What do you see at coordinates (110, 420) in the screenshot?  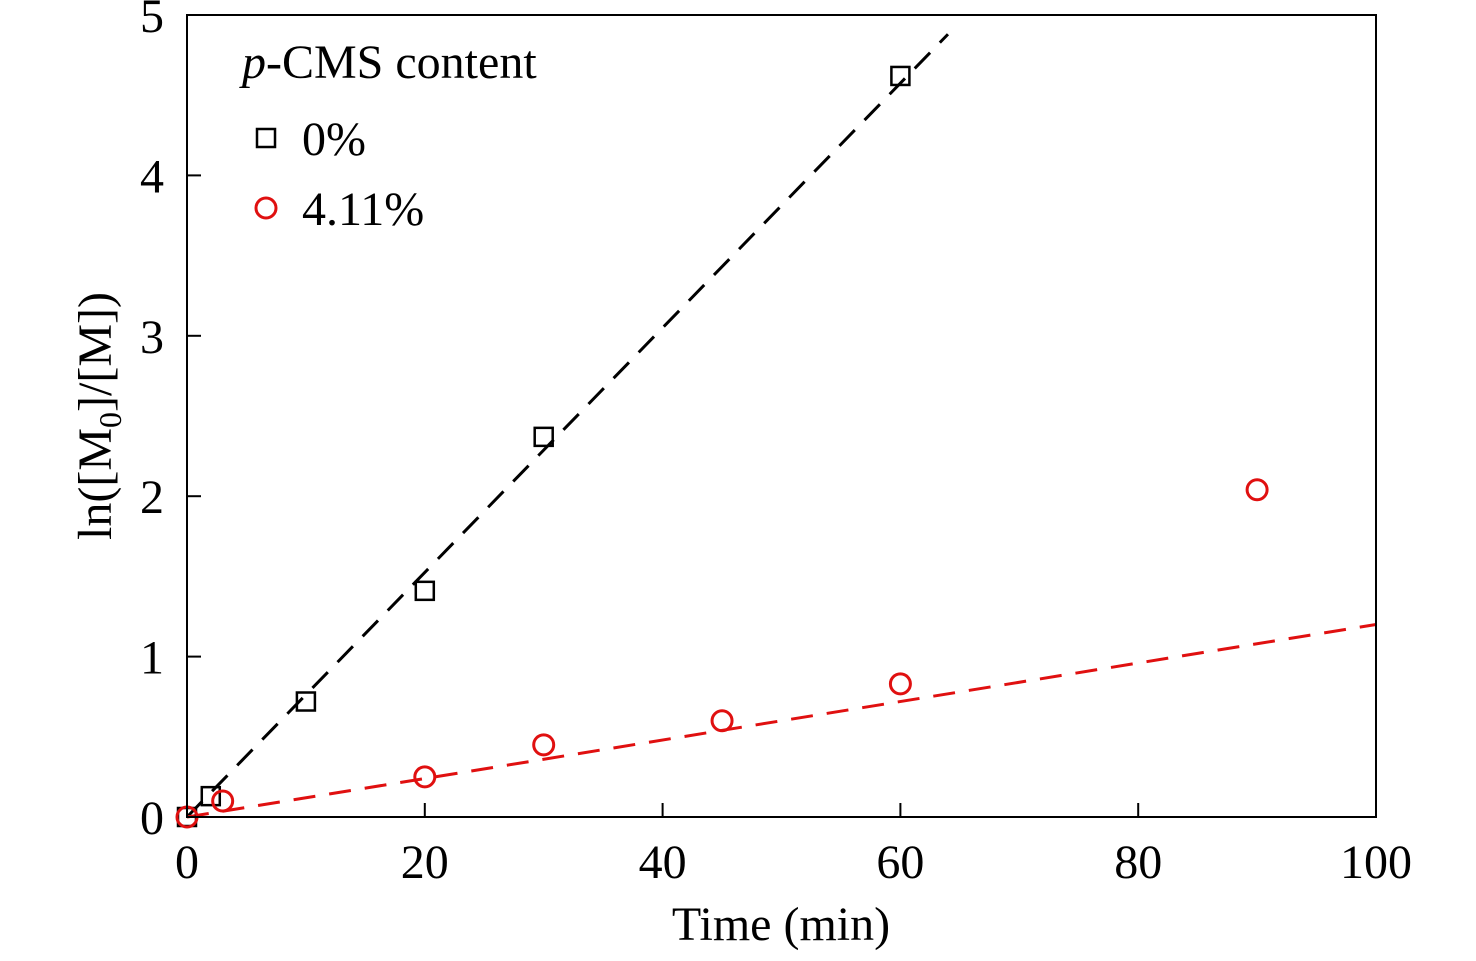 I see `y-axis-label-subscript: 0` at bounding box center [110, 420].